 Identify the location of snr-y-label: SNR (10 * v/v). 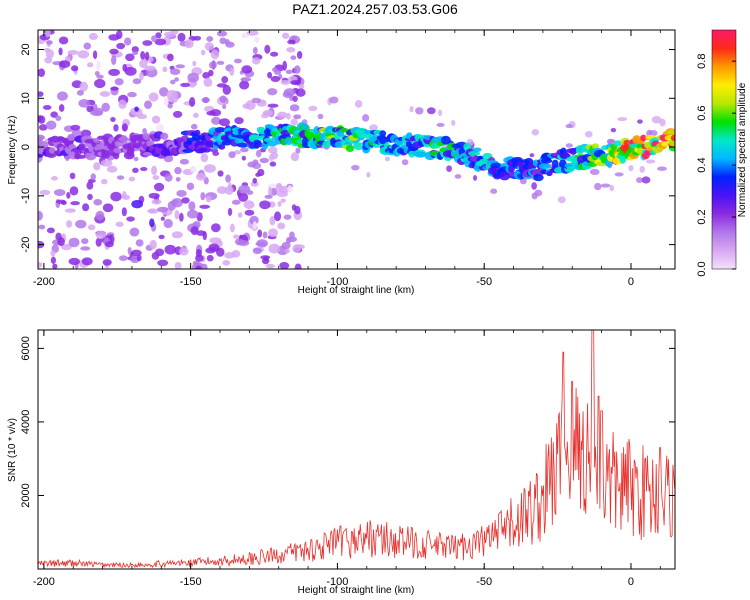
(12, 450).